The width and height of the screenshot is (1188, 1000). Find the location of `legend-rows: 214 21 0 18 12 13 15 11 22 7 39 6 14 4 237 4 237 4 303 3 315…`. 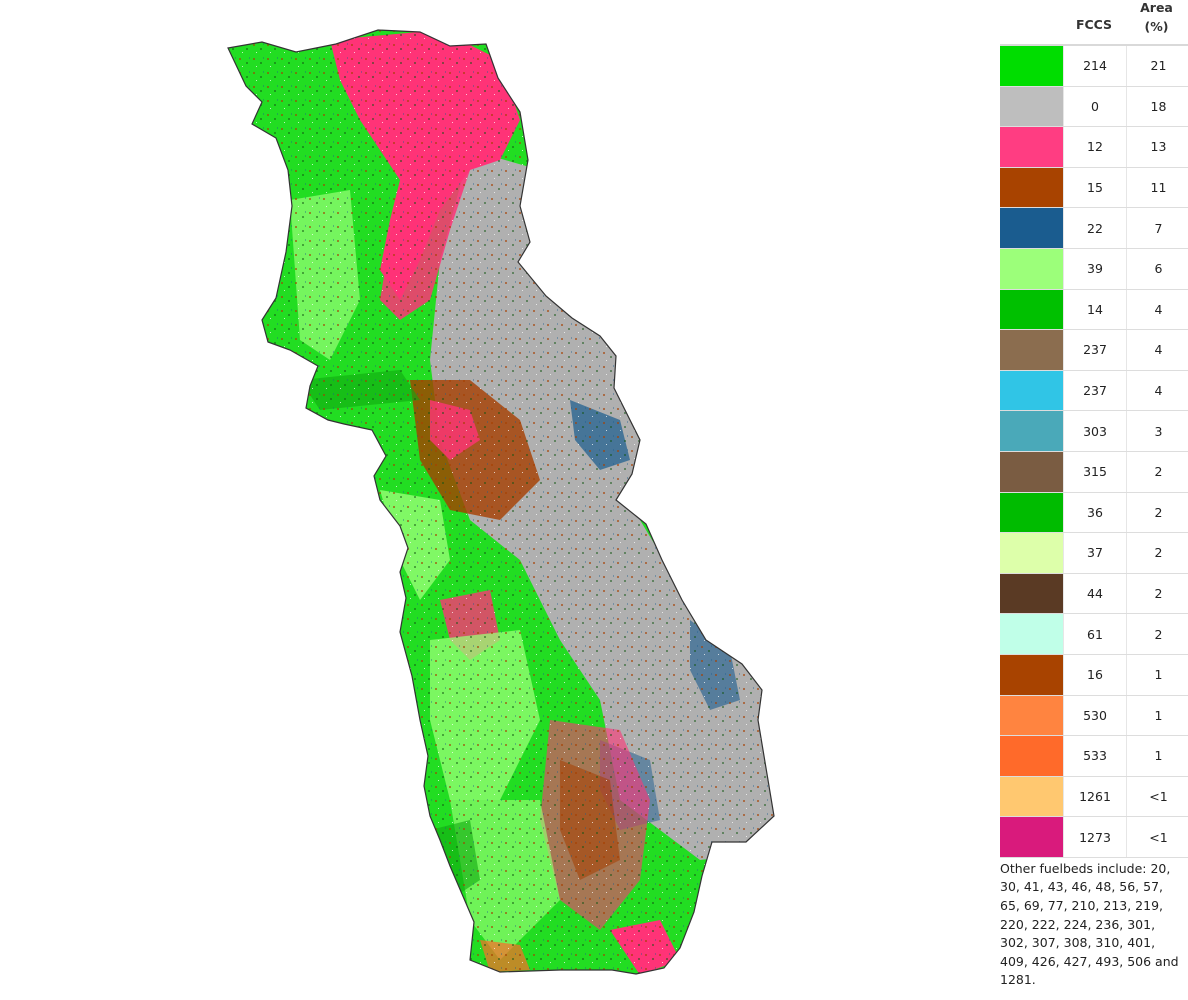

legend-rows: 214 21 0 18 12 13 15 11 22 7 39 6 14 4 237 4 237 4 303 3 315… is located at coordinates (1094, 451).